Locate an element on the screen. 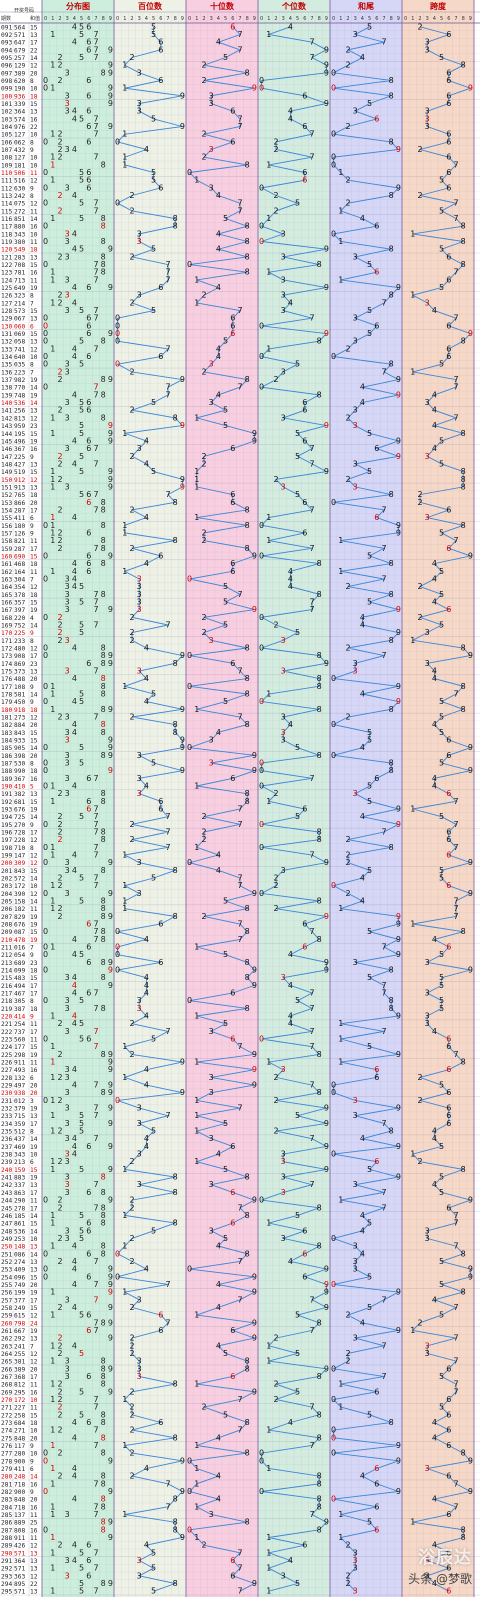 This screenshot has width=480, height=1597. winning-number-cell: 469 is located at coordinates (19, 1147).